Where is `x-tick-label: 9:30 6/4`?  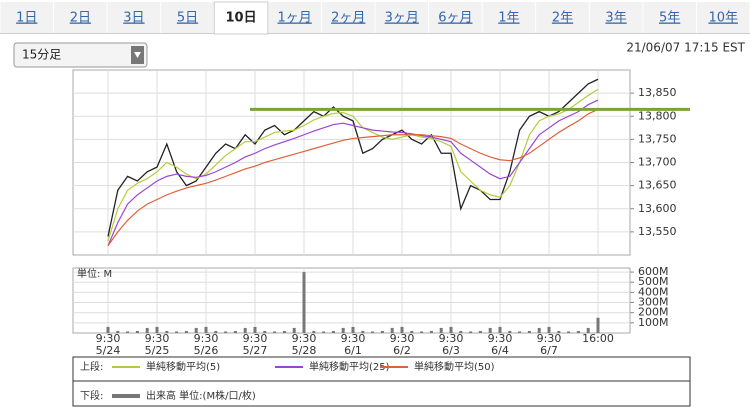 x-tick-label: 9:30 6/4 is located at coordinates (500, 344).